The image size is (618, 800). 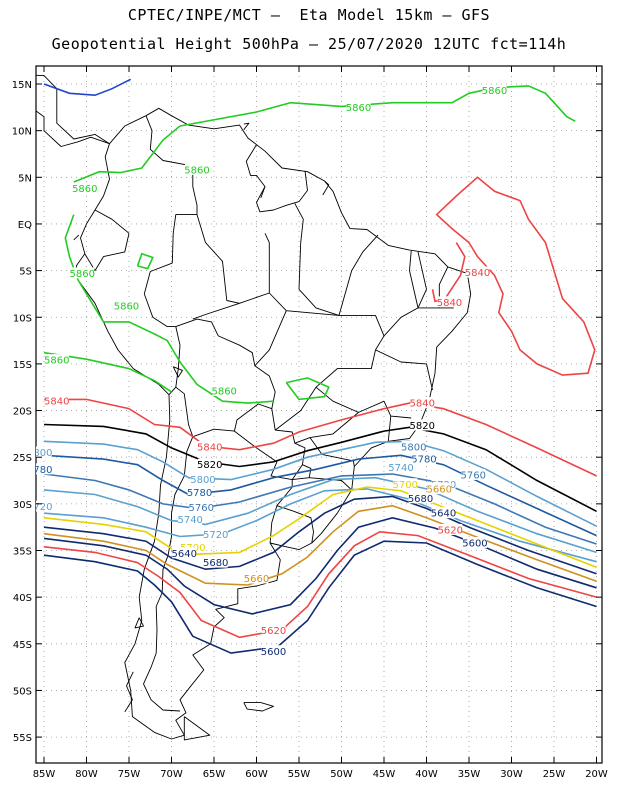 I want to click on contour-label: 5600, so click(x=474, y=544).